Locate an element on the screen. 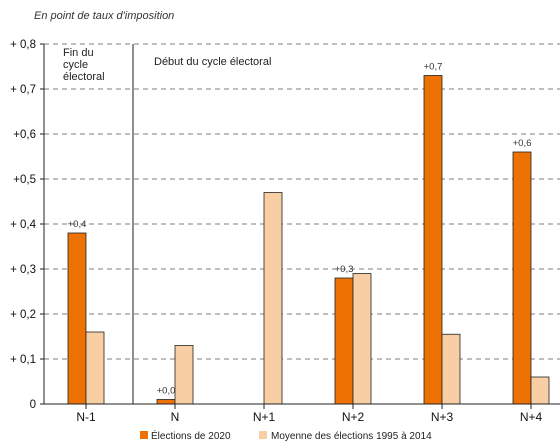 This screenshot has height=448, width=560. x-tick-label: N+3 is located at coordinates (442, 417).